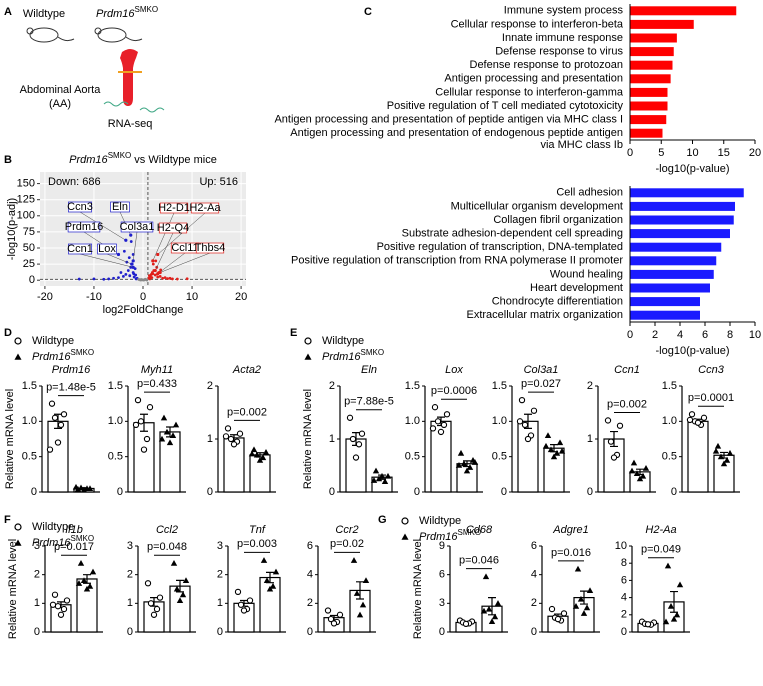  Describe the element at coordinates (590, 439) in the screenshot. I see `y-tick-label: 1` at that location.